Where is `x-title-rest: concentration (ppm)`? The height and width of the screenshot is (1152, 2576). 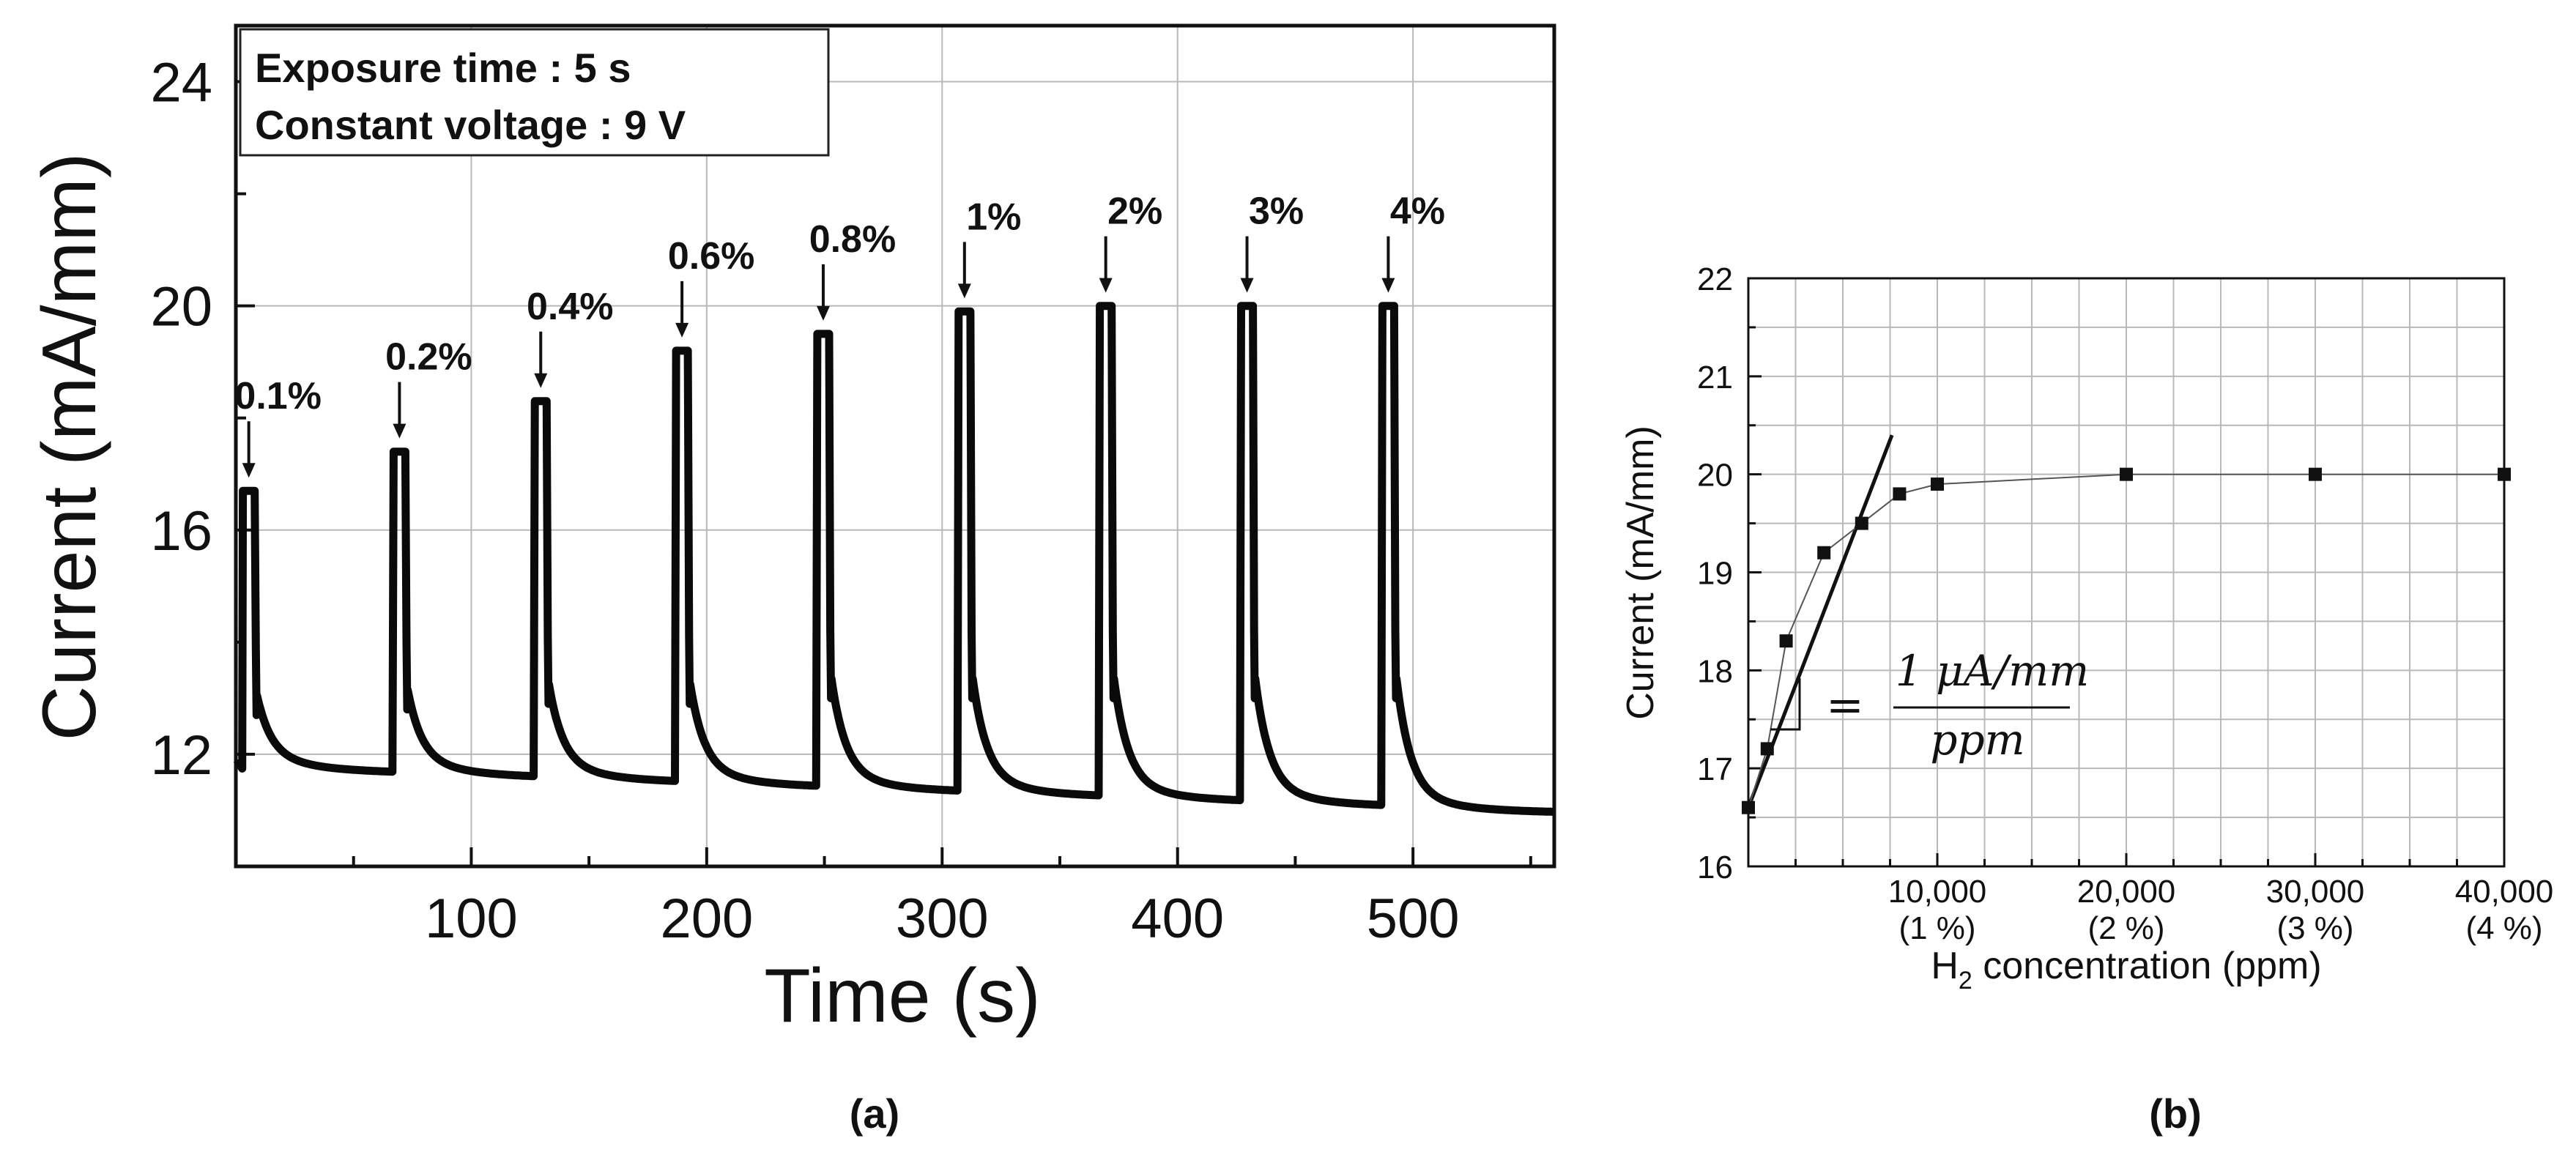
x-title-rest: concentration (ppm) is located at coordinates (2147, 966).